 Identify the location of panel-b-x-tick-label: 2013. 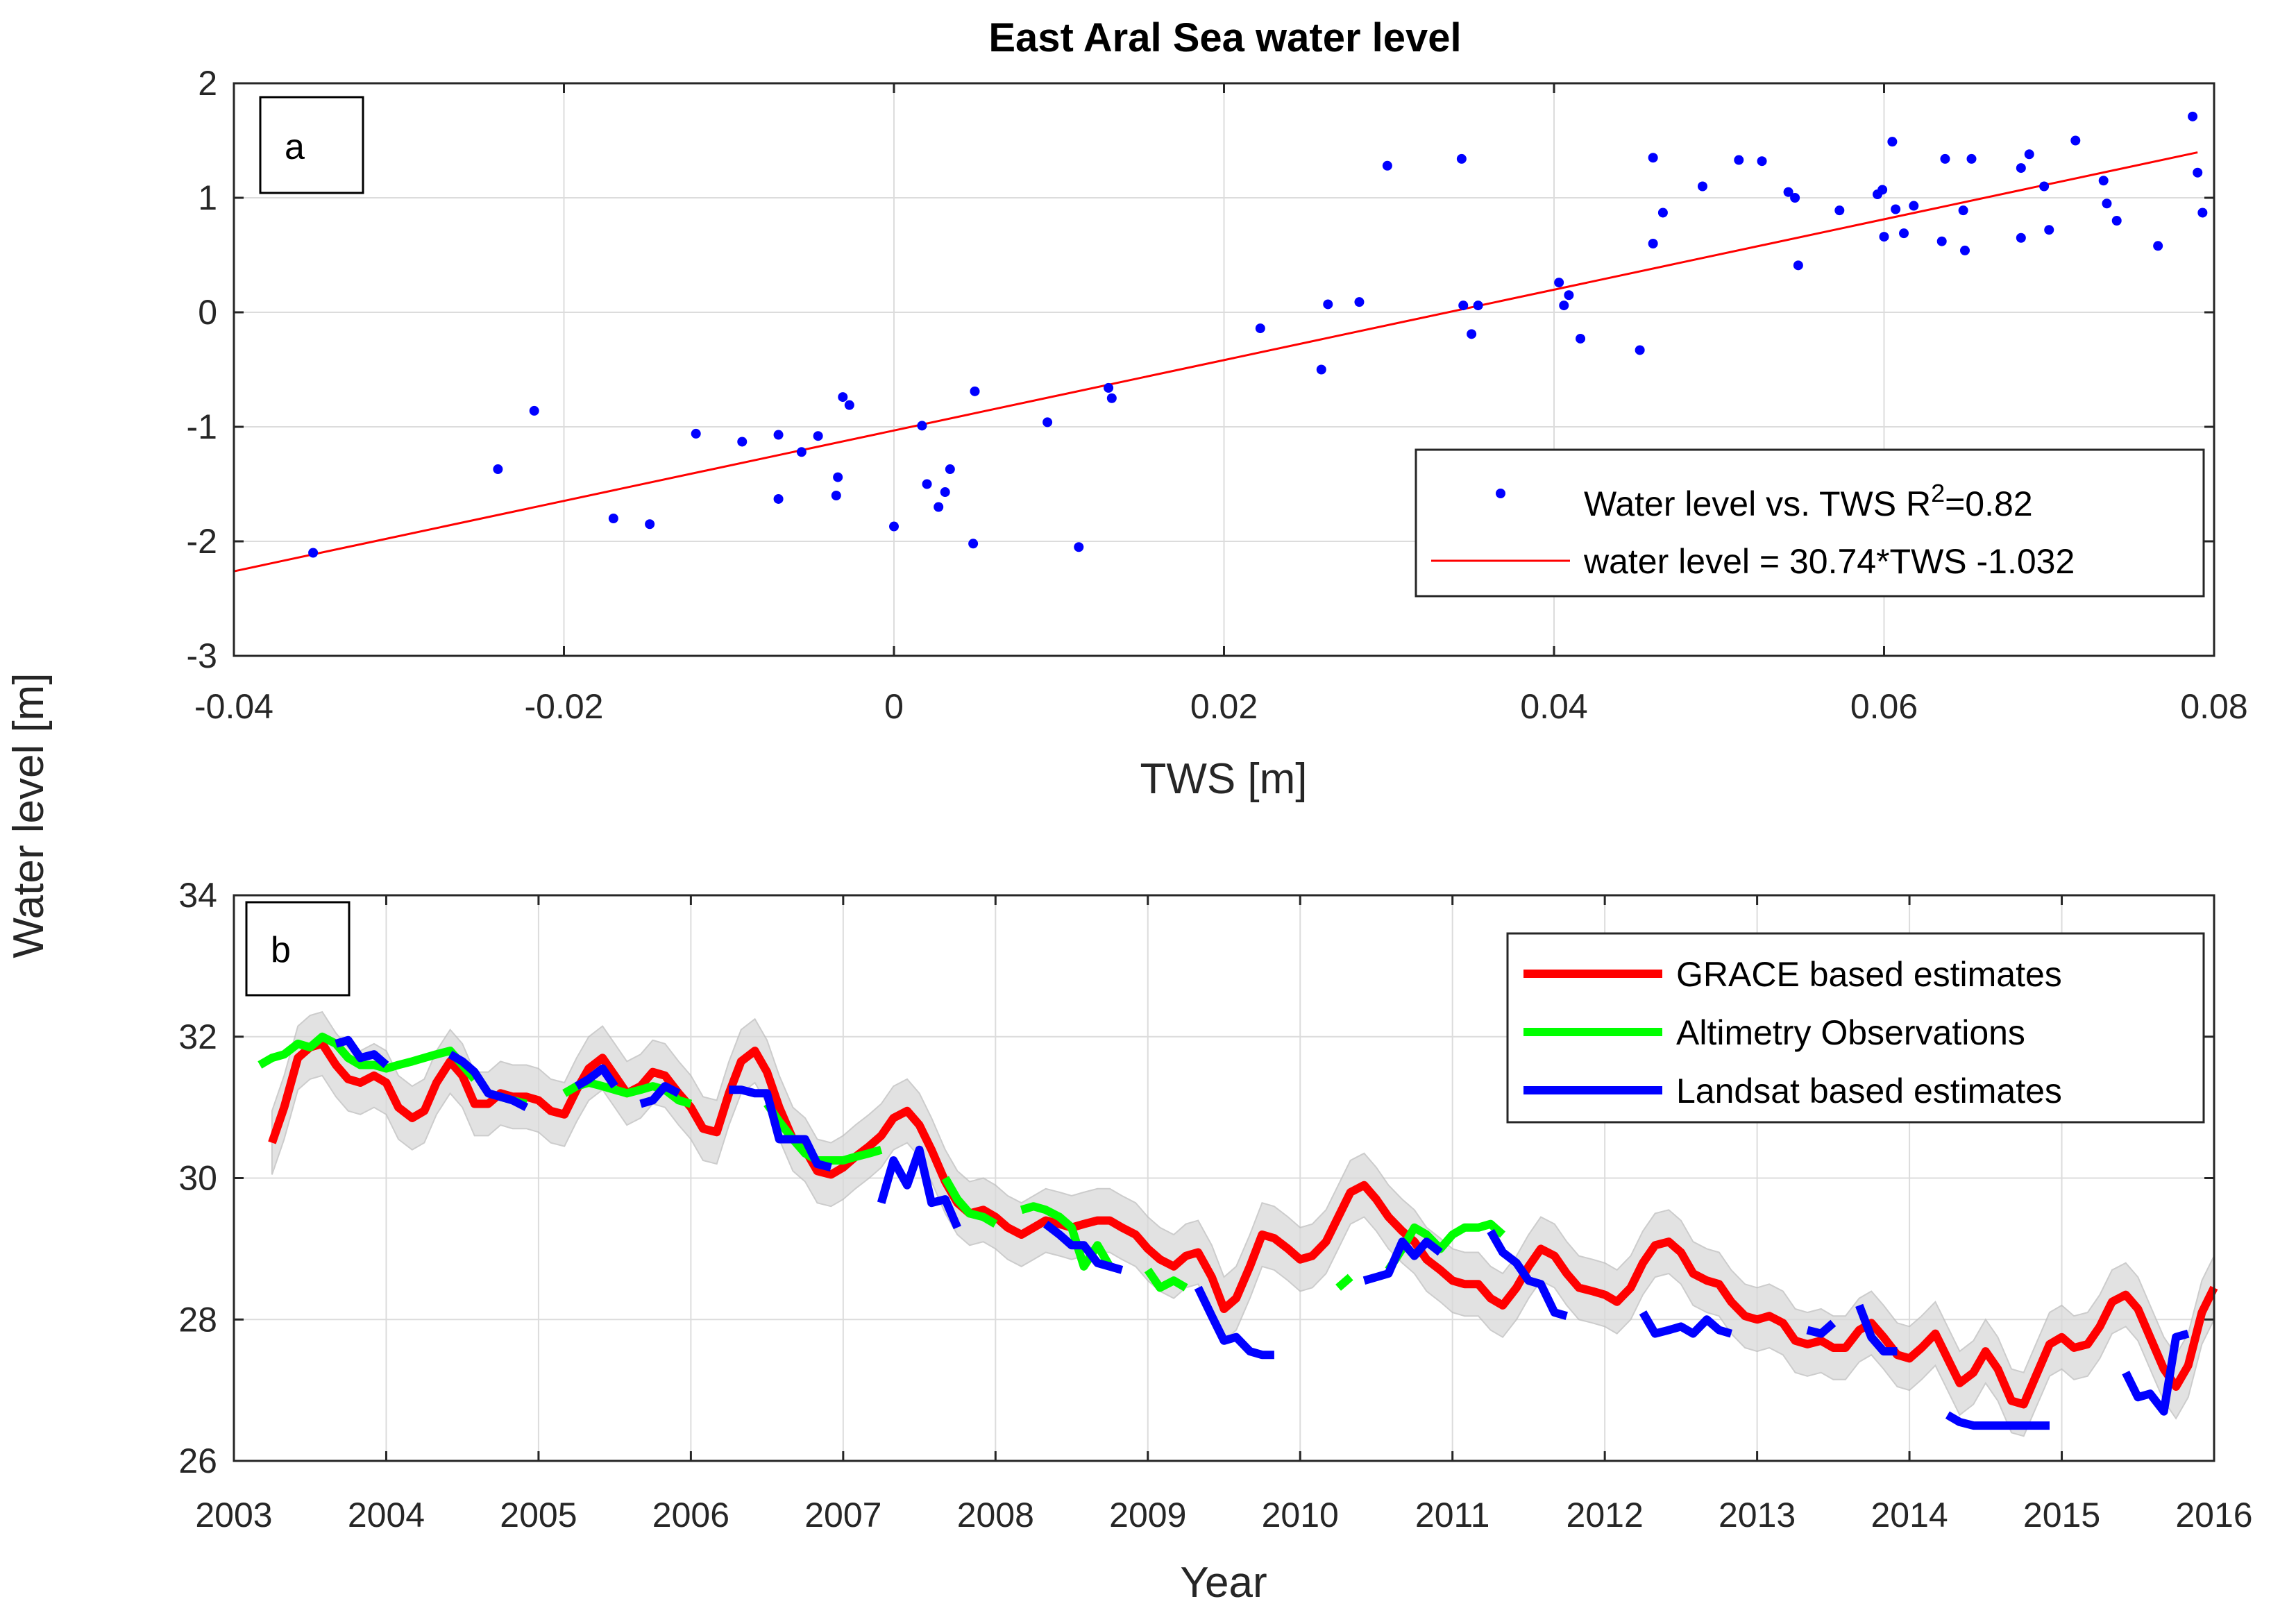
(1758, 1515).